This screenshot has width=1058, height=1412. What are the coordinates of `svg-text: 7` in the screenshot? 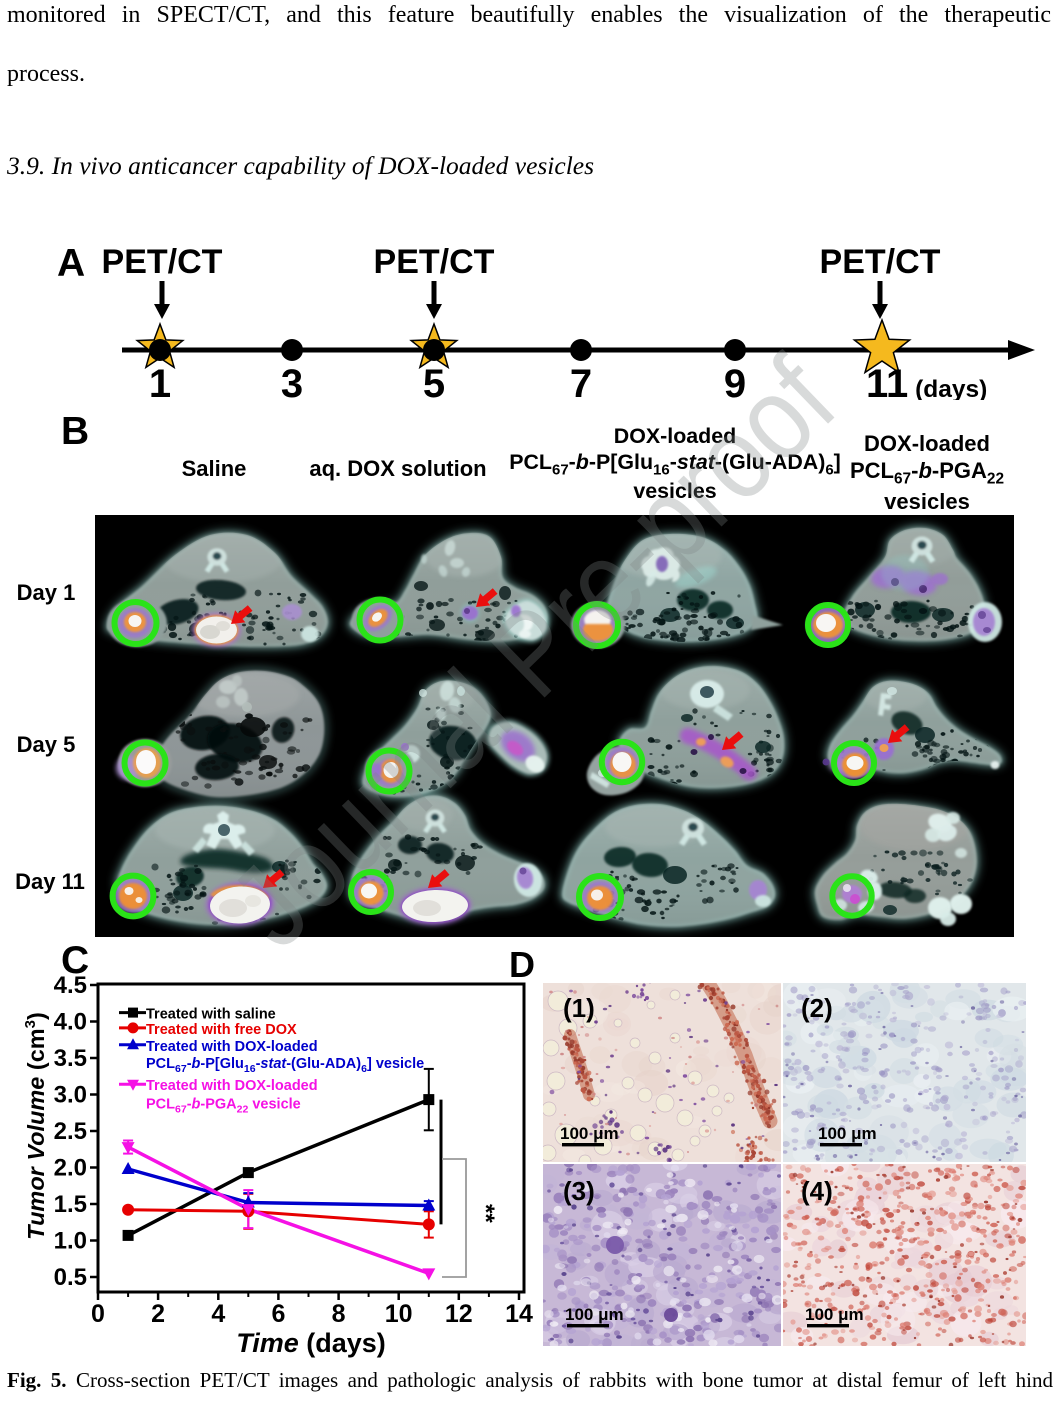 It's located at (581, 381).